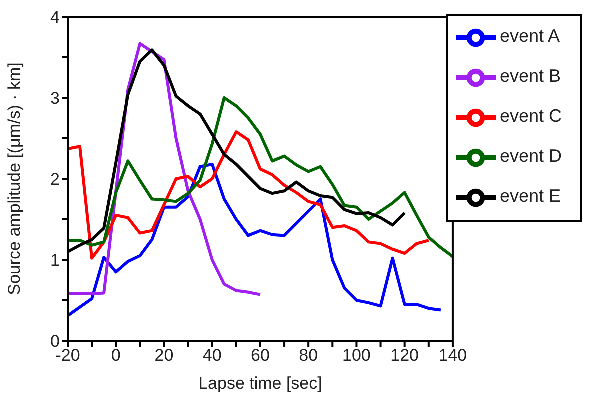 Image resolution: width=604 pixels, height=401 pixels. Describe the element at coordinates (164, 356) in the screenshot. I see `x-tick-label: 20` at that location.